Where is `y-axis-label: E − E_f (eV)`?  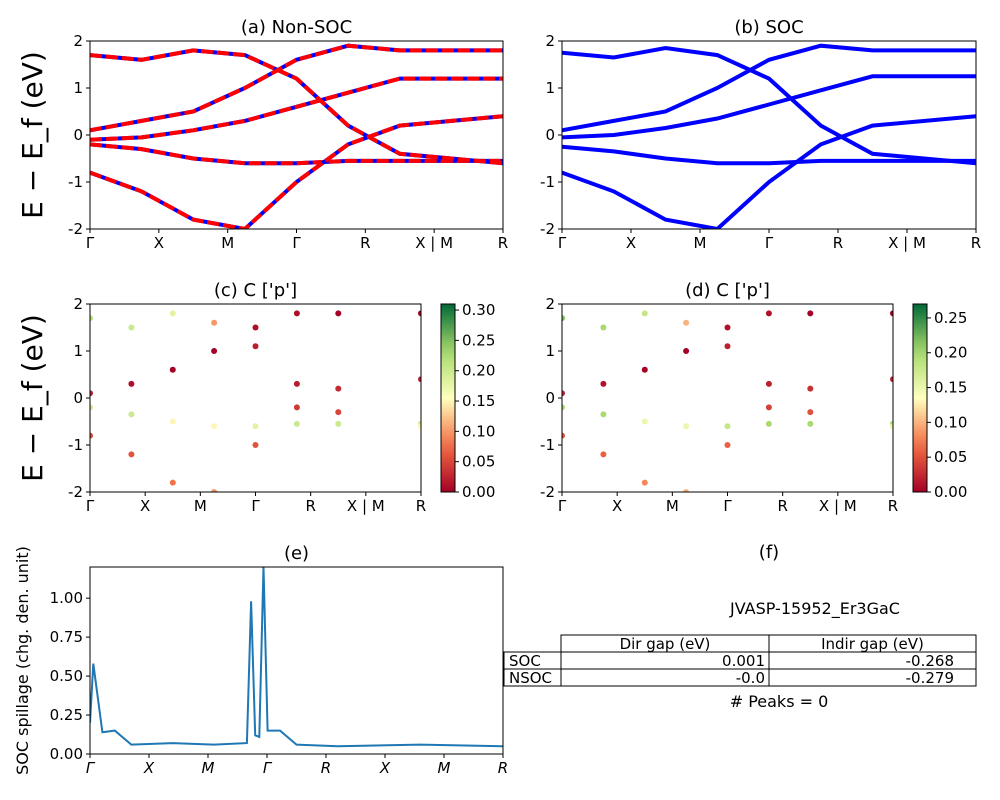 y-axis-label: E − E_f (eV) is located at coordinates (32, 135).